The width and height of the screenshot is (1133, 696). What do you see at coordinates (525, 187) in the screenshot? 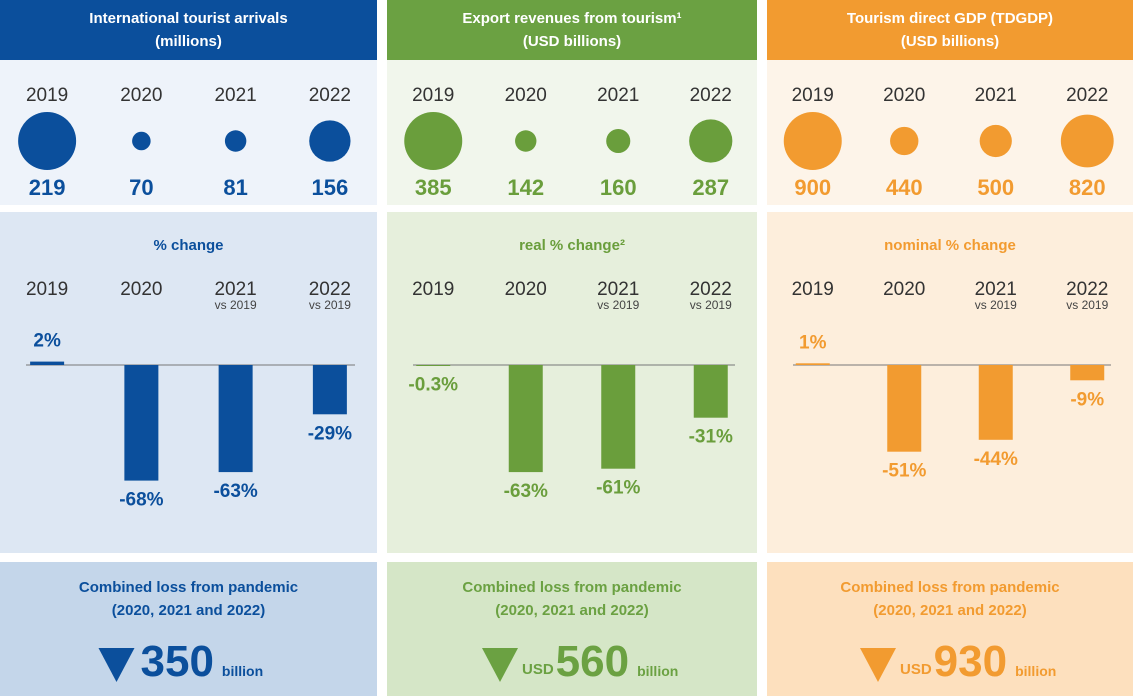
I see `value-label: 142` at bounding box center [525, 187].